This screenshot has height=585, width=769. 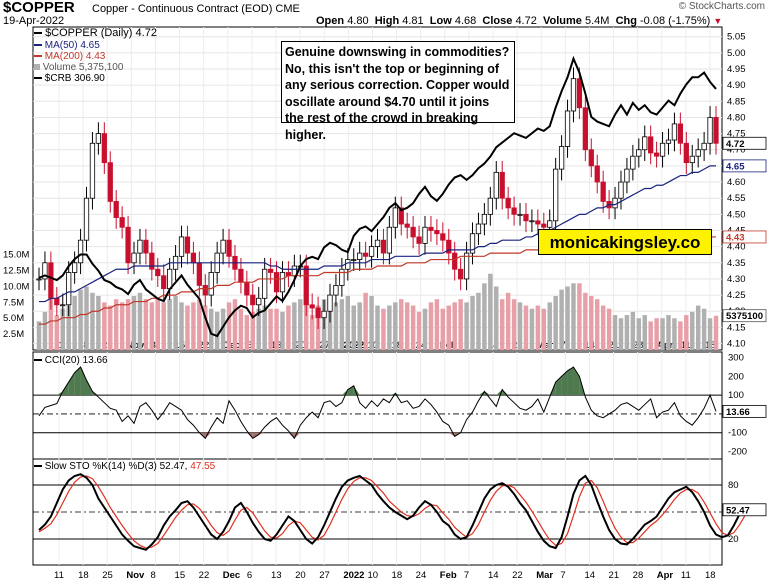 I want to click on brand-credit: © StockCharts.com, so click(x=721, y=6).